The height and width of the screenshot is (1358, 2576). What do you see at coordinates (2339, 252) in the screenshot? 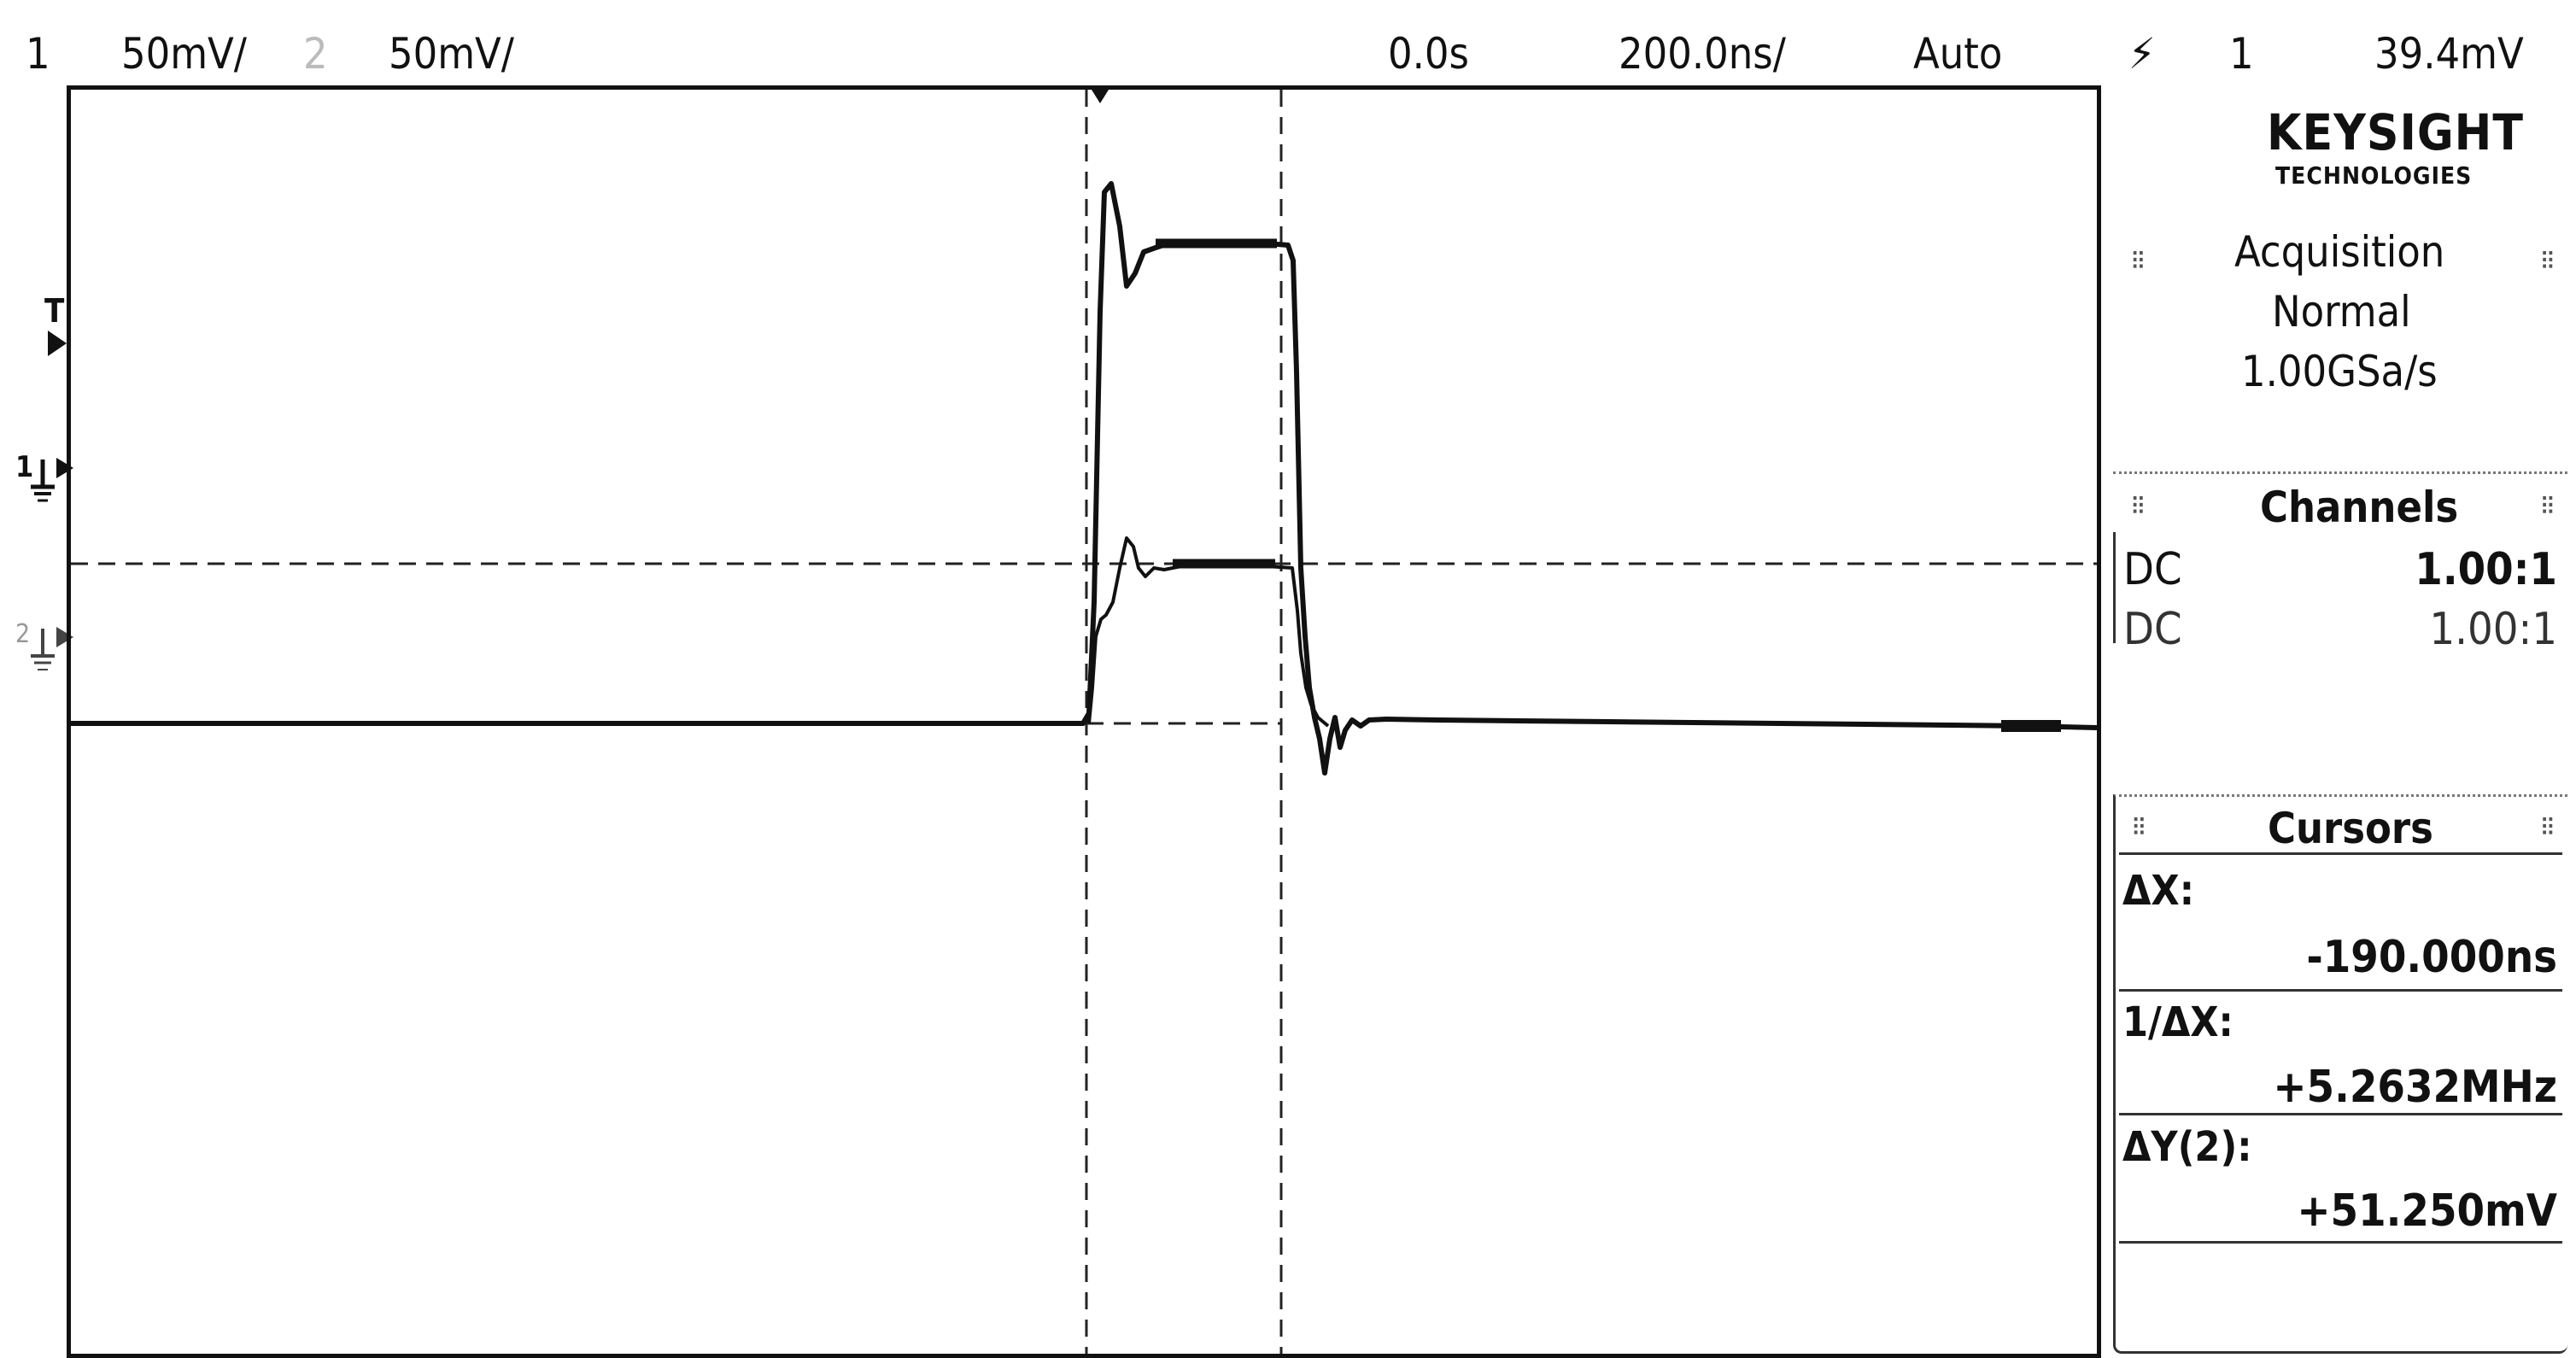
I see `acquisition-title: Acquisition` at bounding box center [2339, 252].